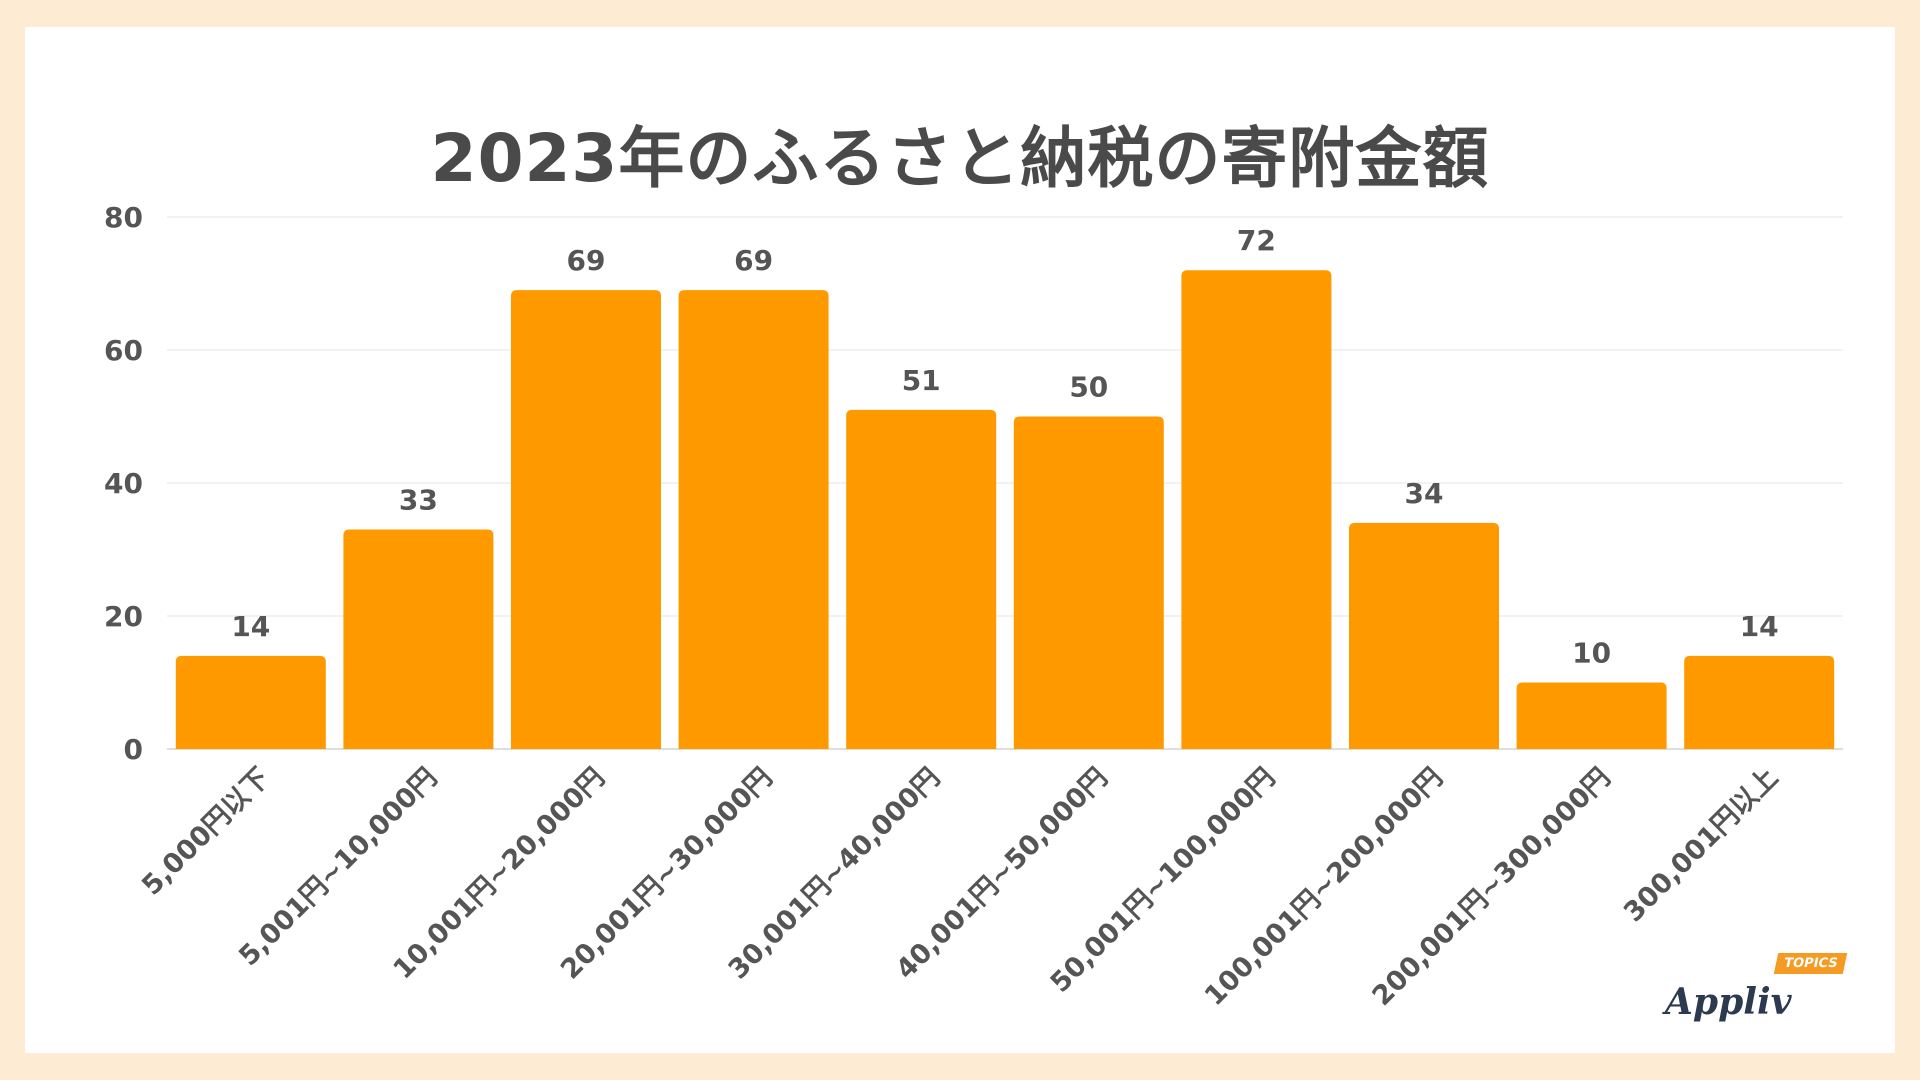 This screenshot has width=1920, height=1080. Describe the element at coordinates (1591, 653) in the screenshot. I see `data-label: 10` at that location.